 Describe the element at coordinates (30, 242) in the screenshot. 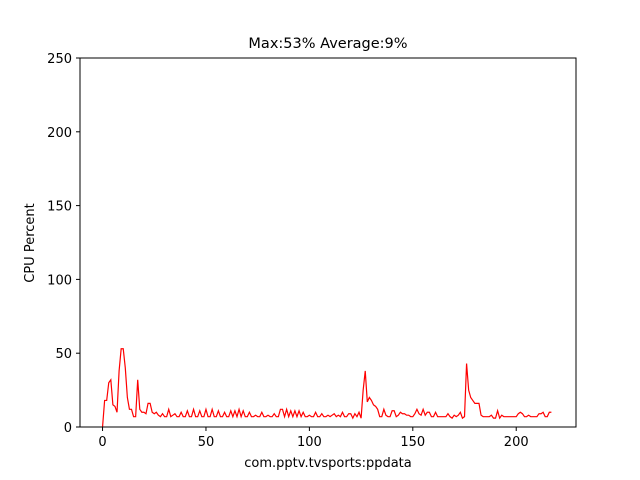

I see `y-axis-label: CPU Percent` at that location.